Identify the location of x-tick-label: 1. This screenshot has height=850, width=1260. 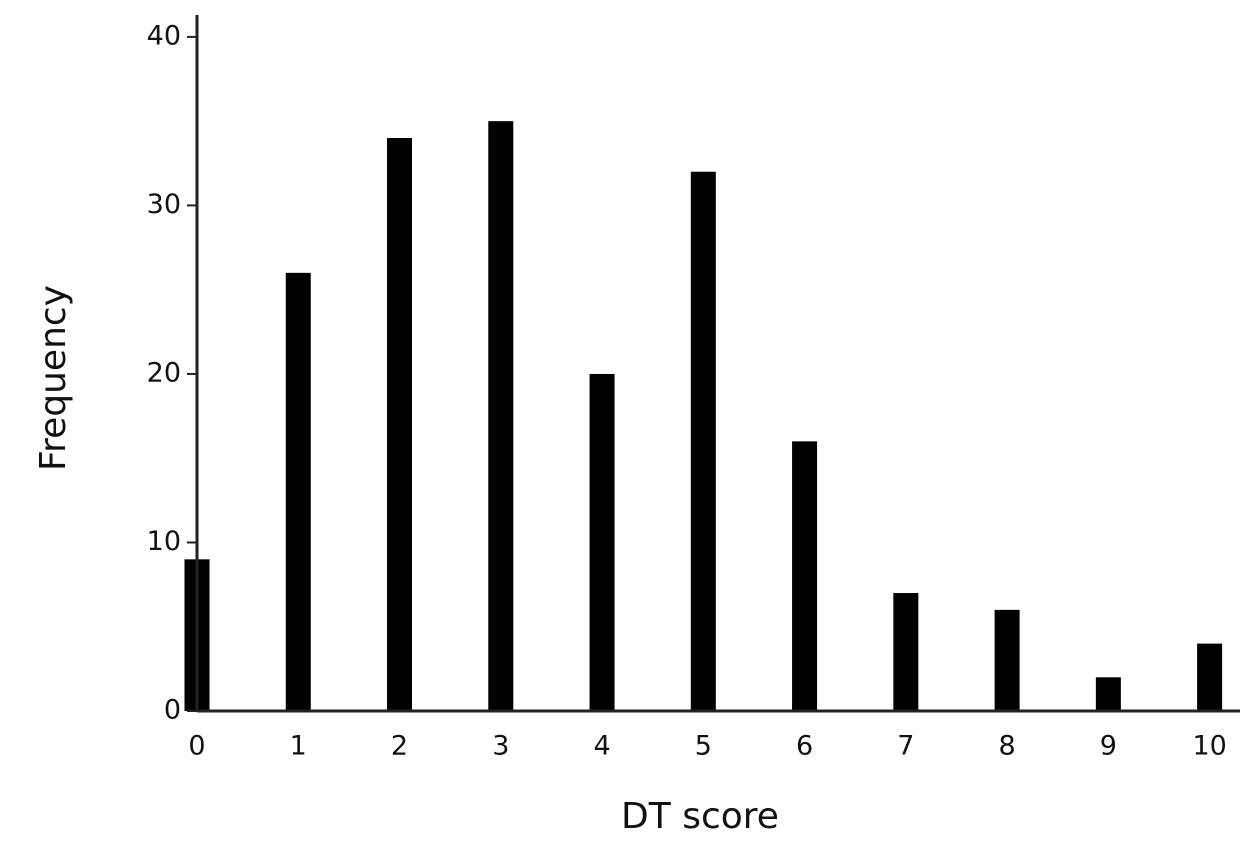
(298, 746).